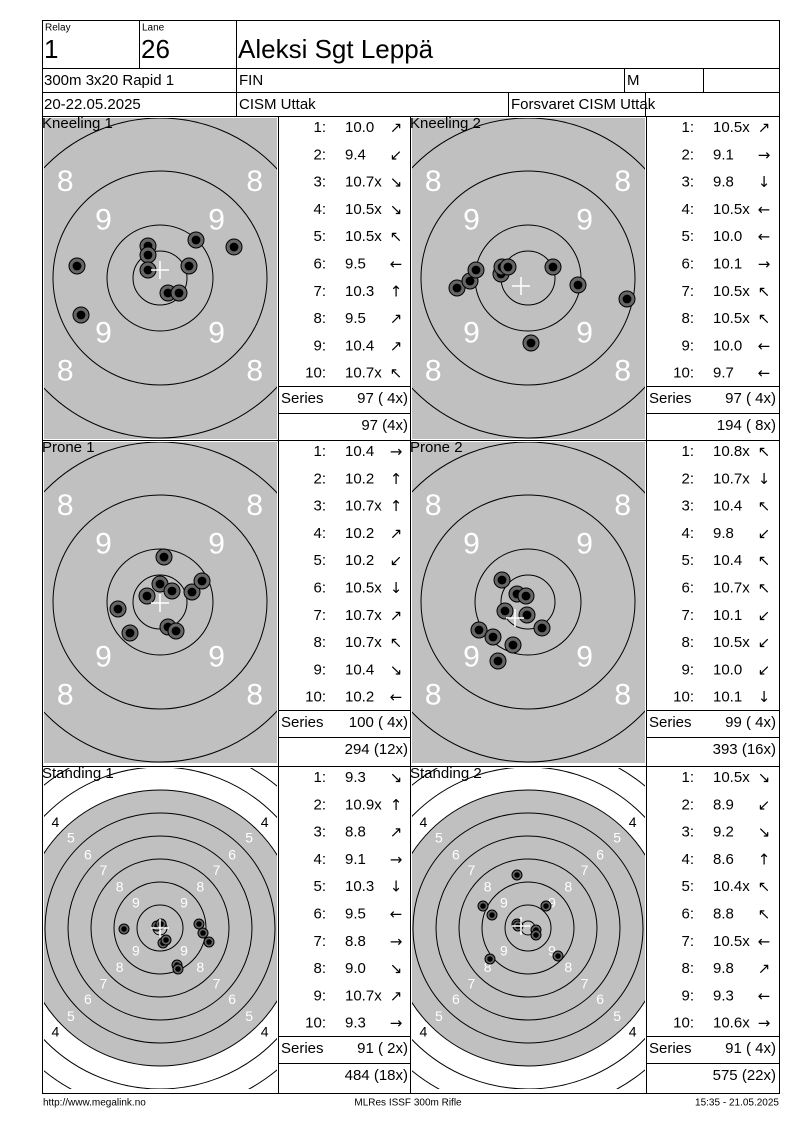 The width and height of the screenshot is (800, 1130). Describe the element at coordinates (744, 749) in the screenshot. I see `running-total: 393 (16x)` at that location.